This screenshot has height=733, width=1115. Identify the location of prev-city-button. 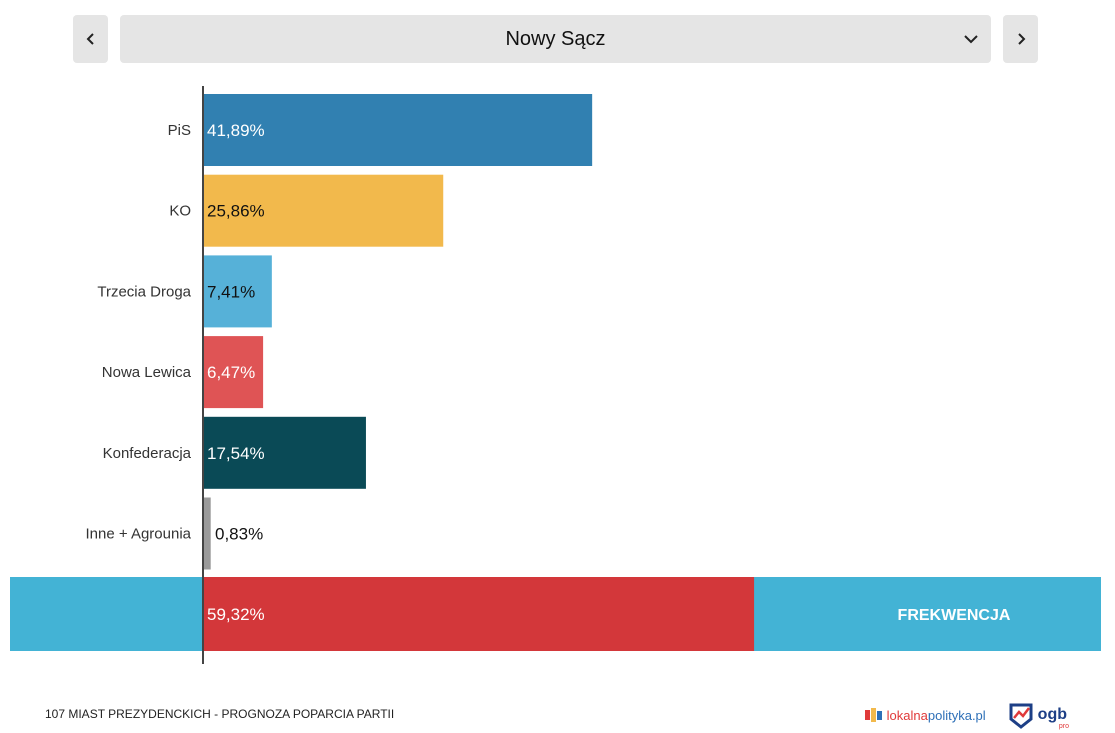
(90, 39).